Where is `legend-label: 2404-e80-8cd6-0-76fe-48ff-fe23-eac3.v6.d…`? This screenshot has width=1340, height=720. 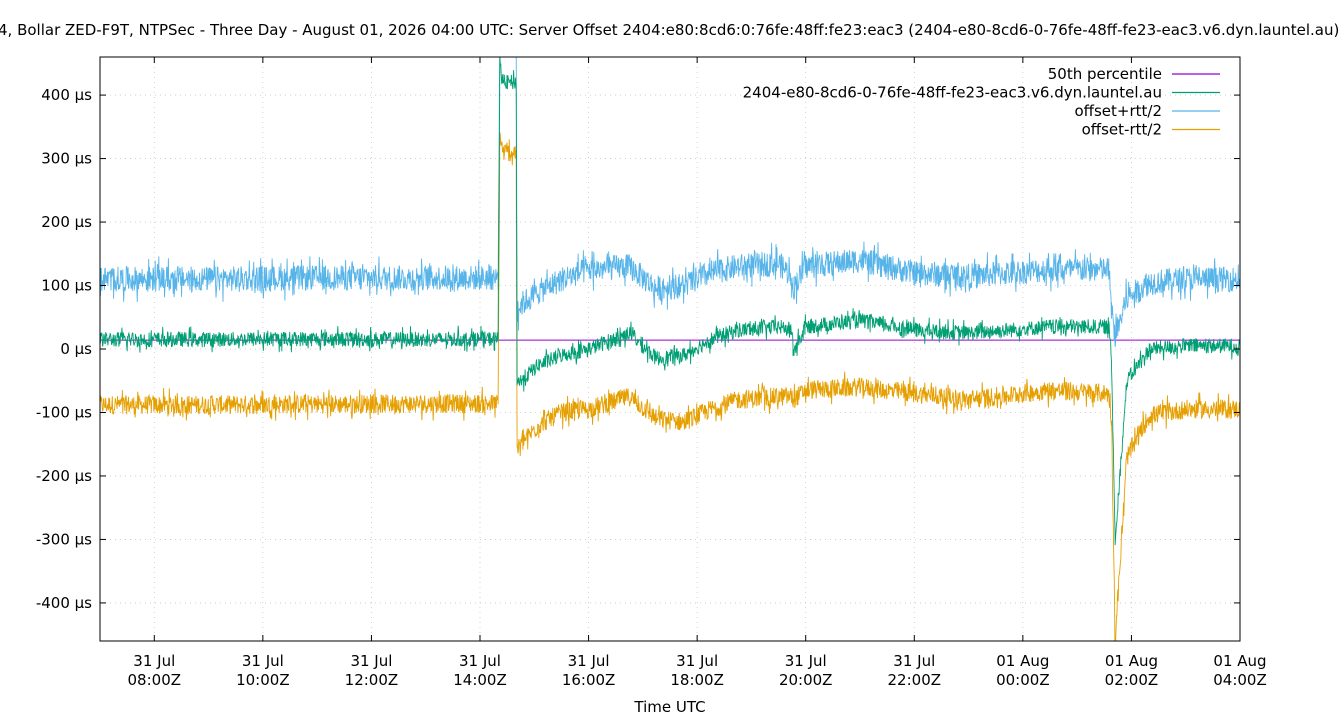 legend-label: 2404-e80-8cd6-0-76fe-48ff-fe23-eac3.v6.d… is located at coordinates (952, 93).